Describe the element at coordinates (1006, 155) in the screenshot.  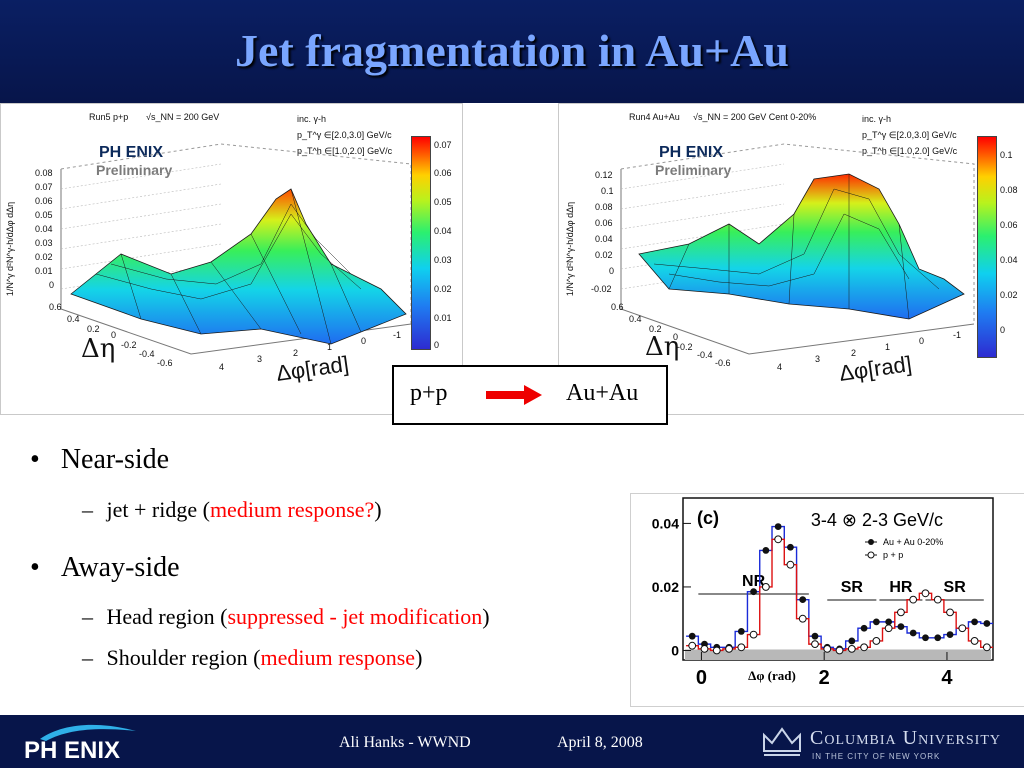
I see `colorbar-tick: 0.1` at that location.